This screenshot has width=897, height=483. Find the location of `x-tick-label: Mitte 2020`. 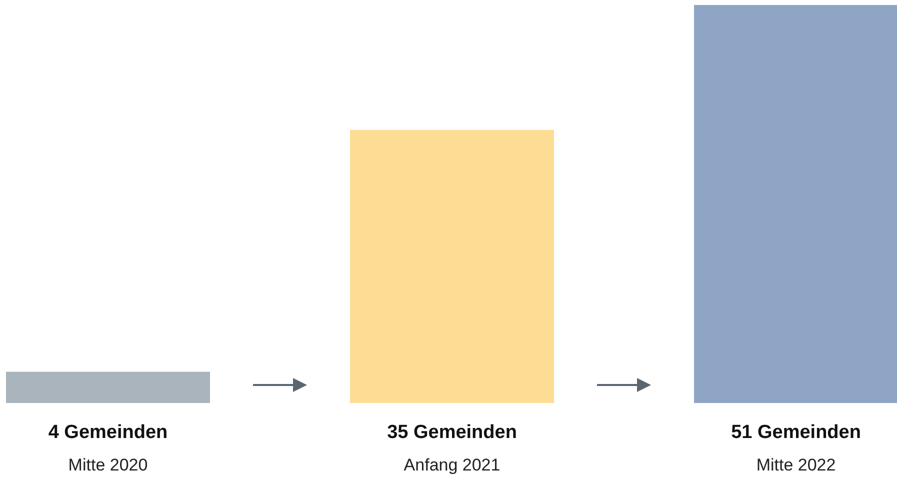

x-tick-label: Mitte 2020 is located at coordinates (108, 465).